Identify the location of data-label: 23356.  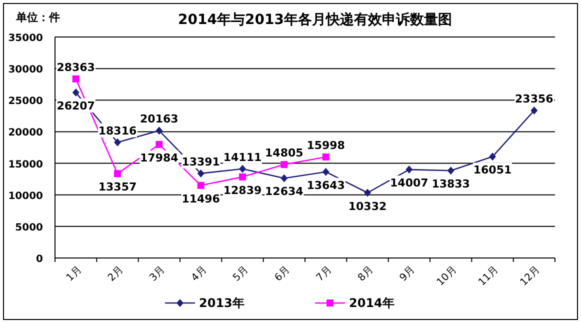
(534, 99).